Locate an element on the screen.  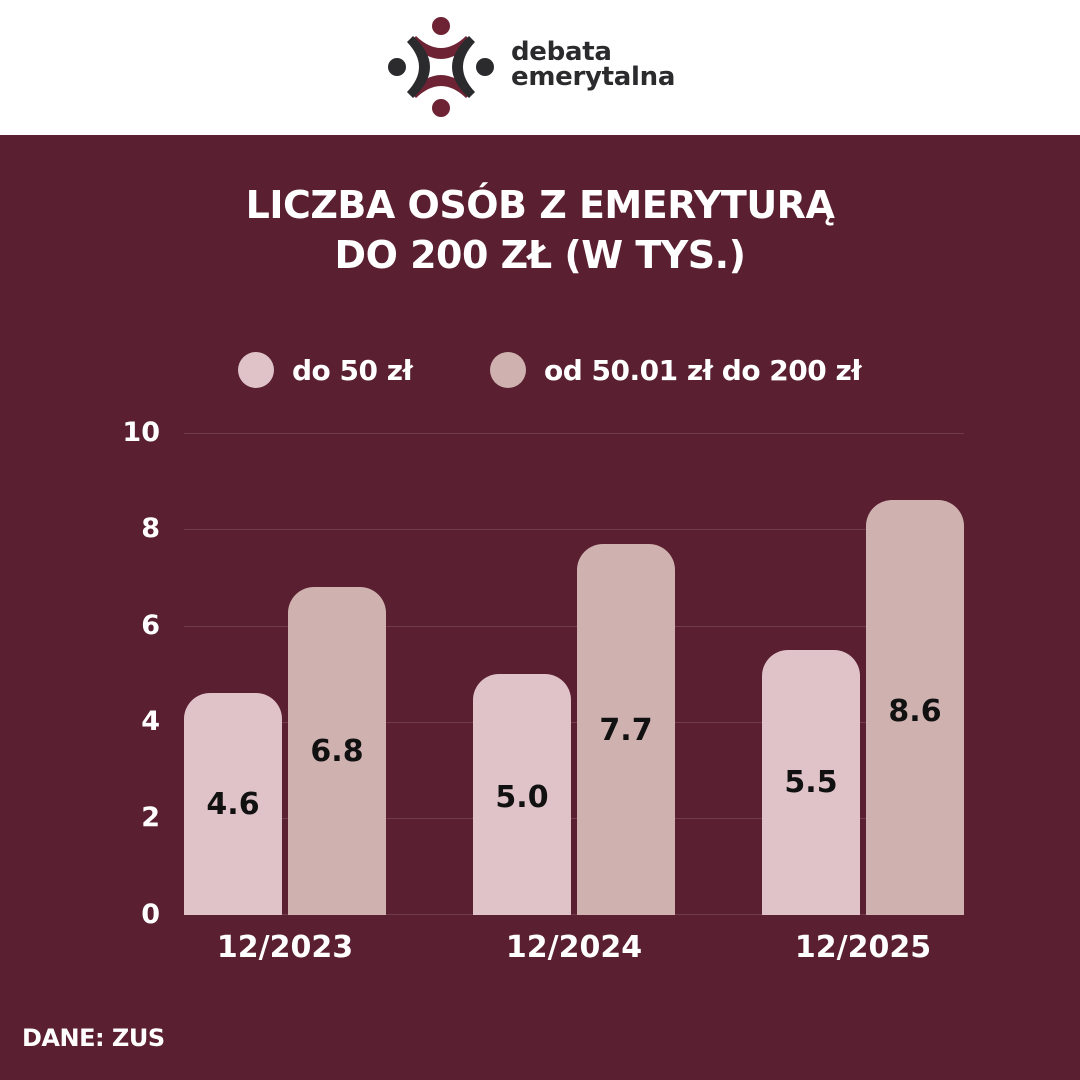
bar-value-label: 7.7 is located at coordinates (626, 730).